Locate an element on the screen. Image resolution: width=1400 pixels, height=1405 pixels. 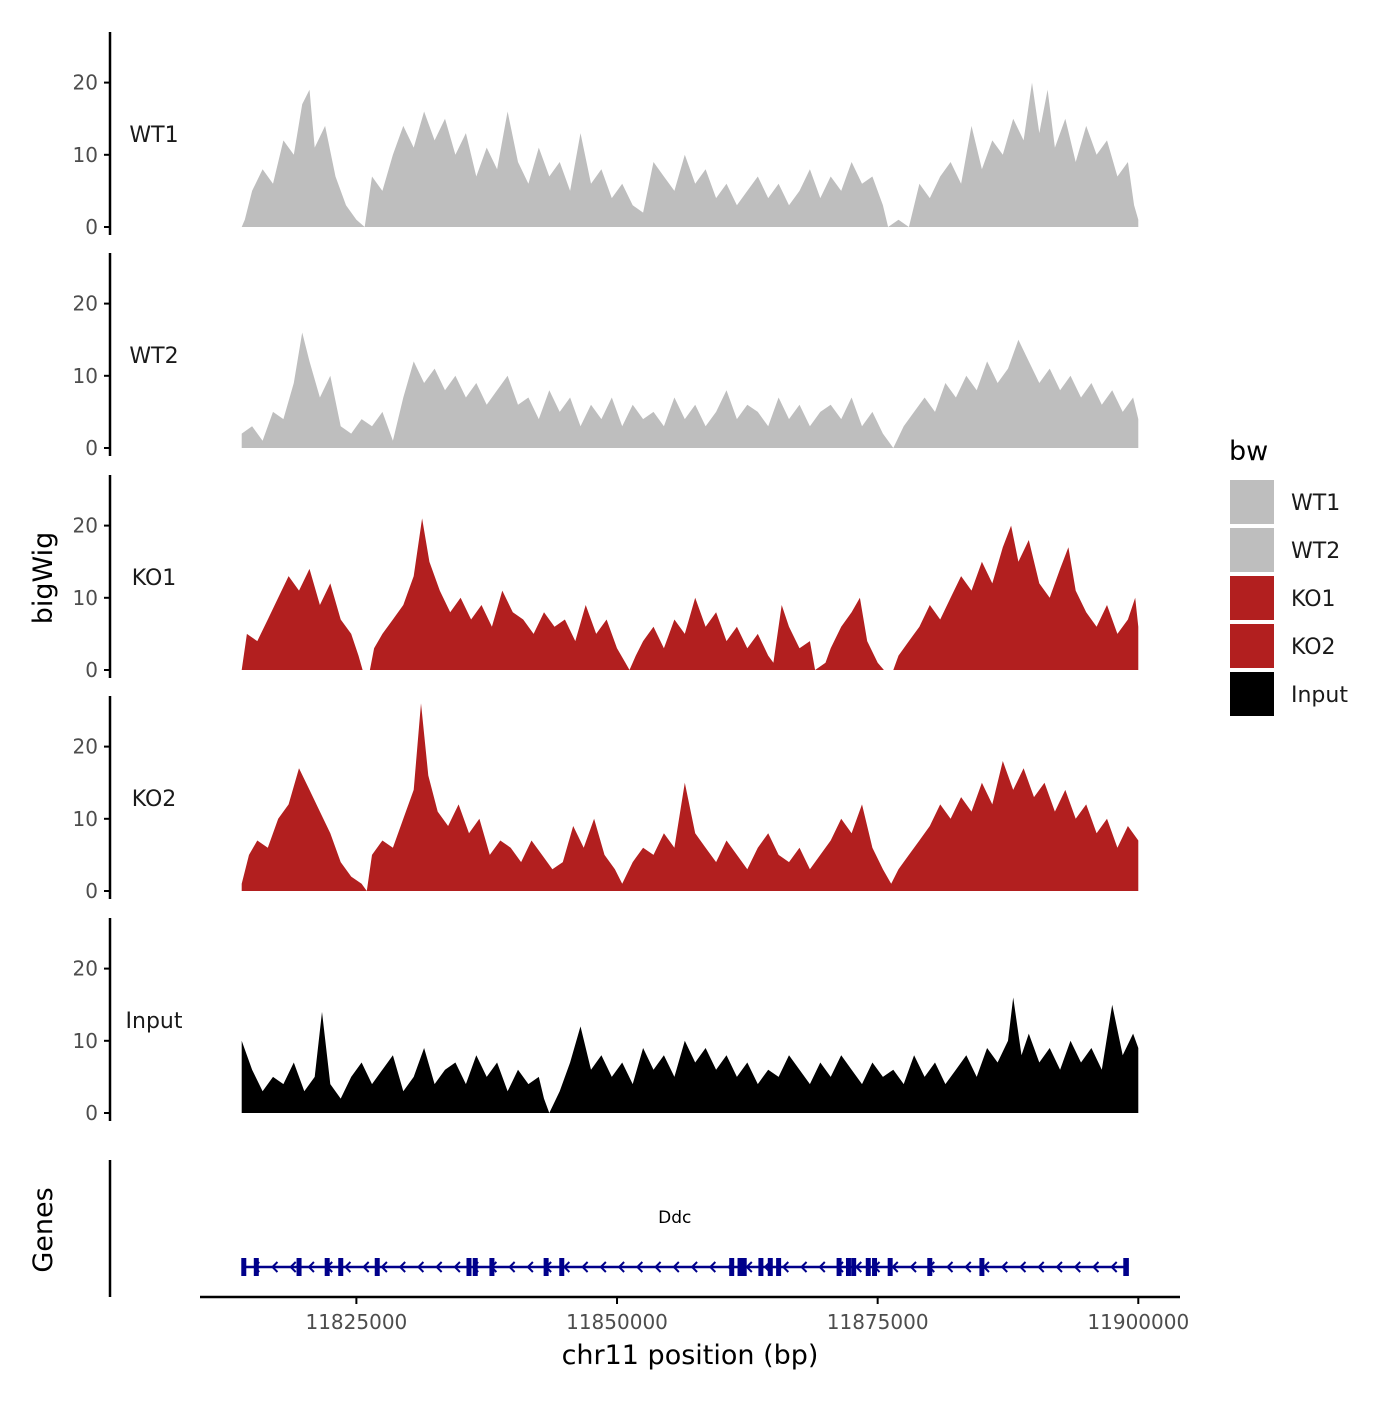
track-ko2: 0 10 20 KO2 is located at coordinates (606, 799).